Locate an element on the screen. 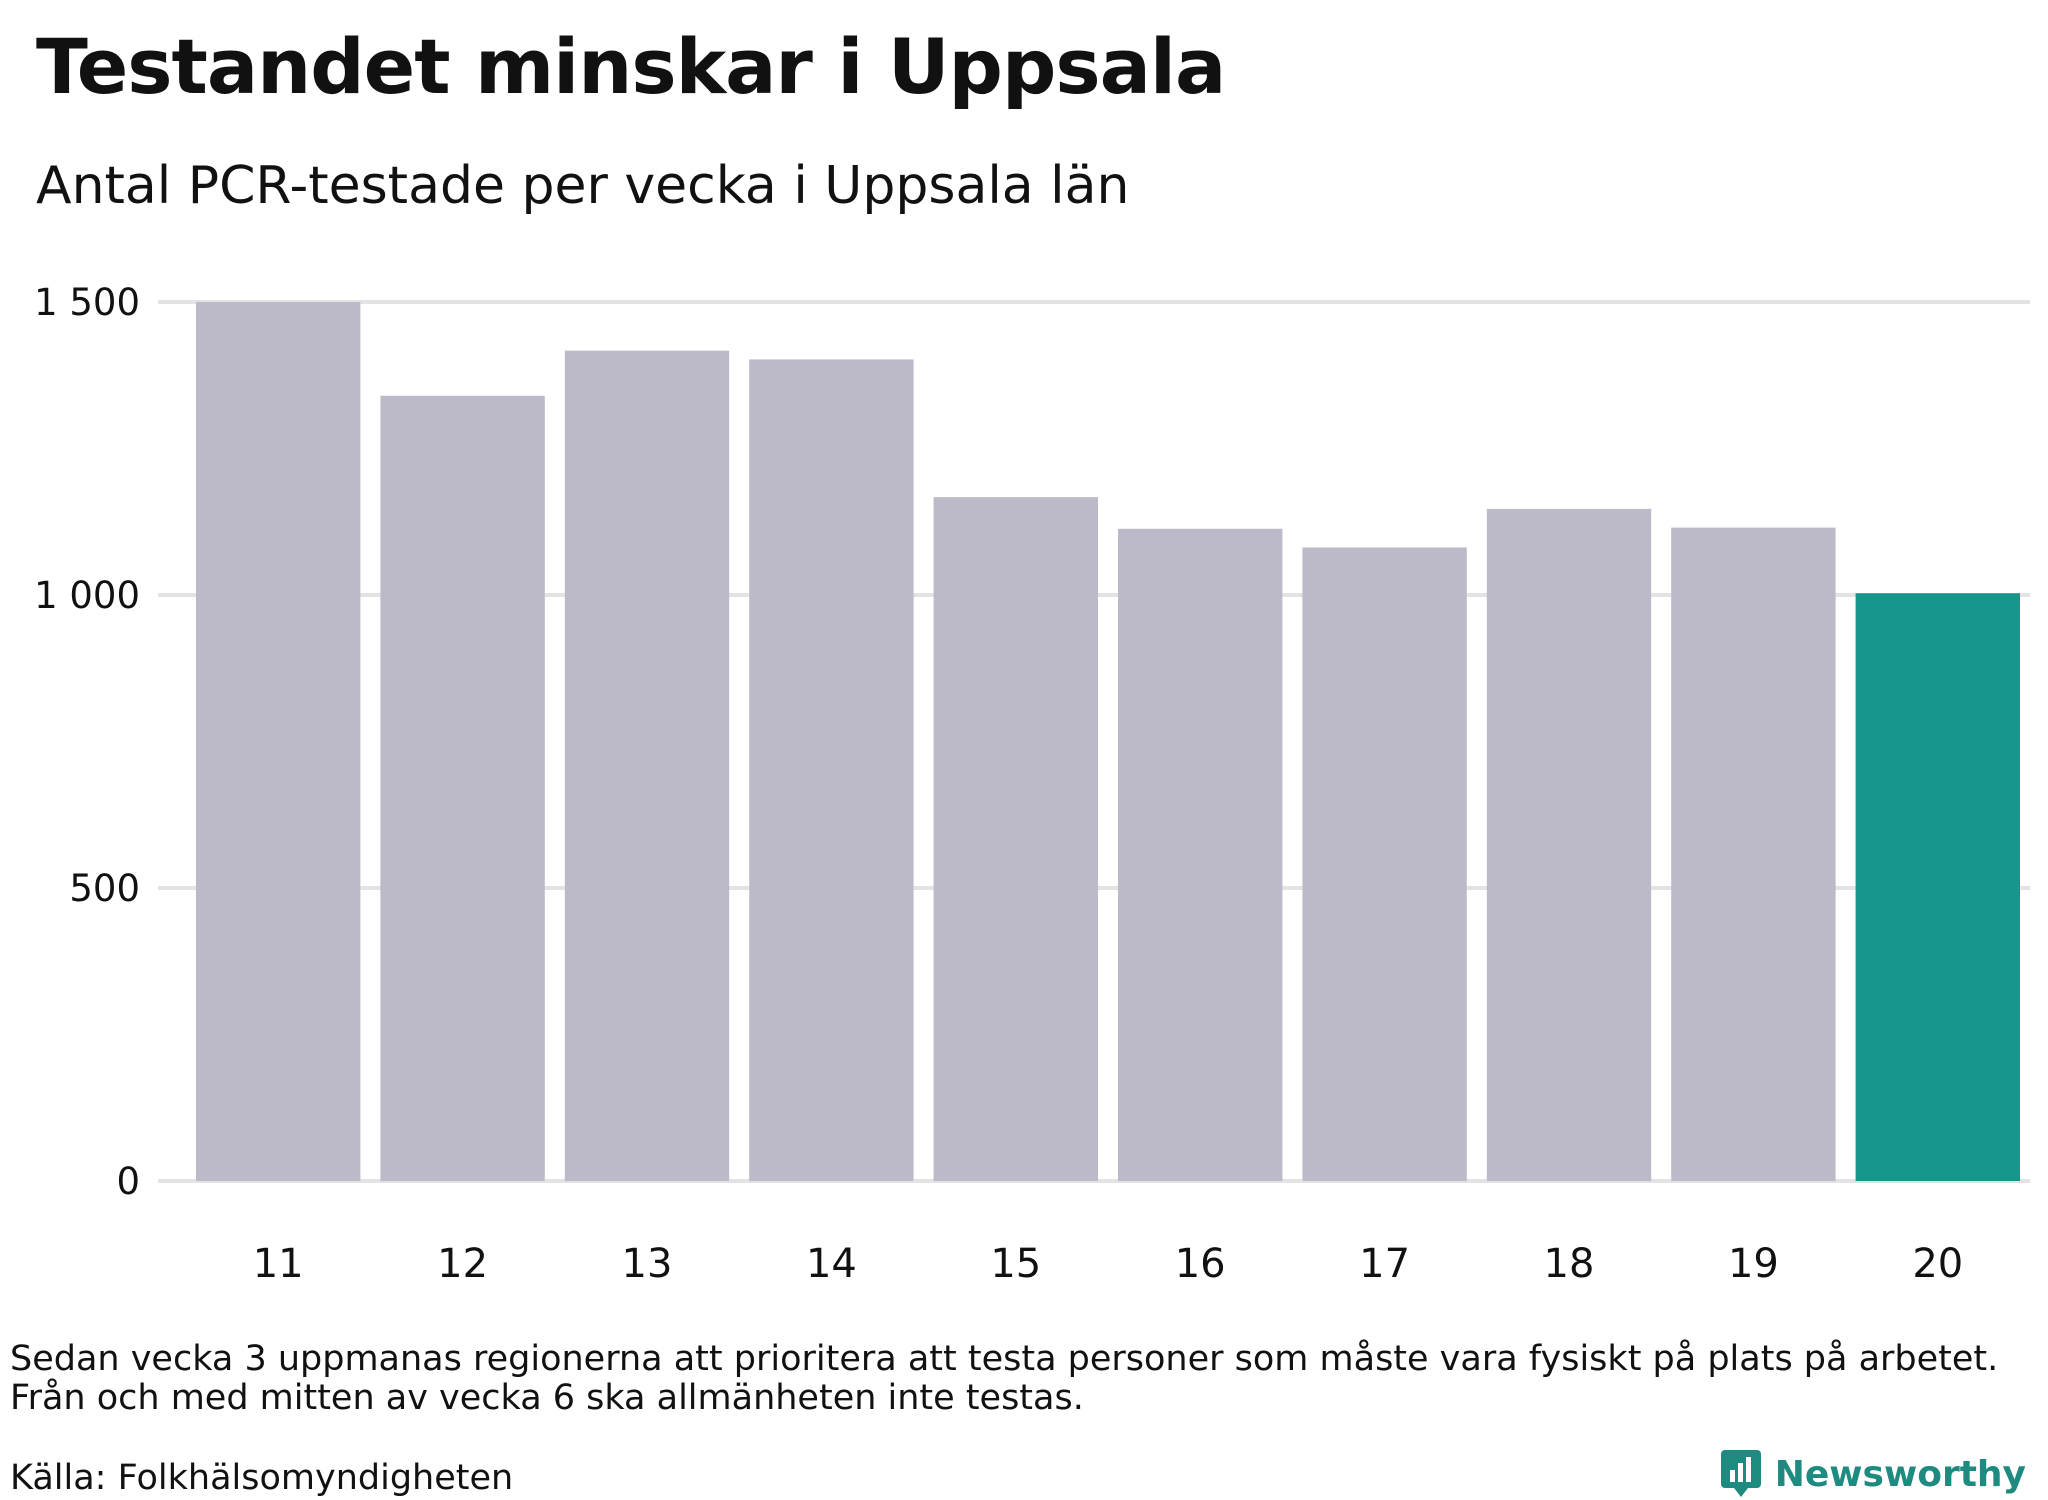  x-tick-label: 20 is located at coordinates (1937, 1264).